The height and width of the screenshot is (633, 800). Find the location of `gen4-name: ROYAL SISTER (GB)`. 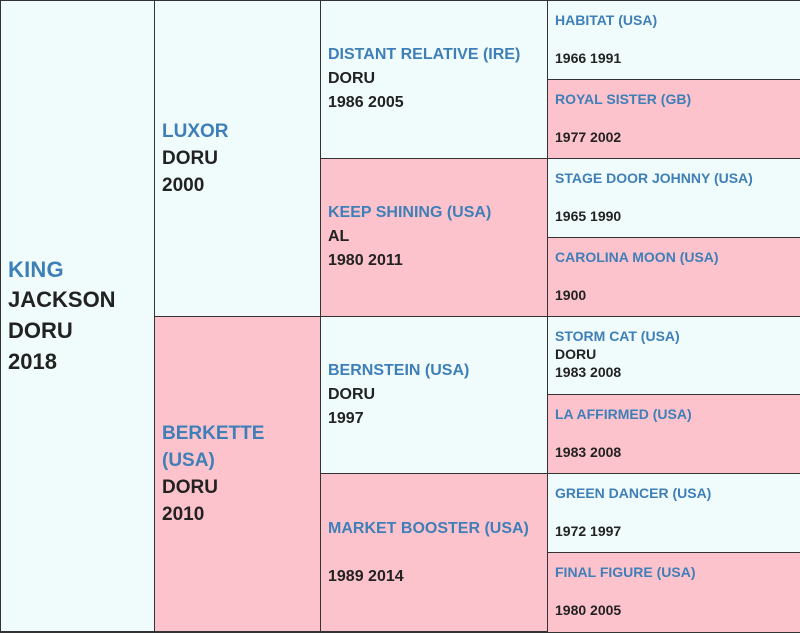

gen4-name: ROYAL SISTER (GB) is located at coordinates (623, 98).